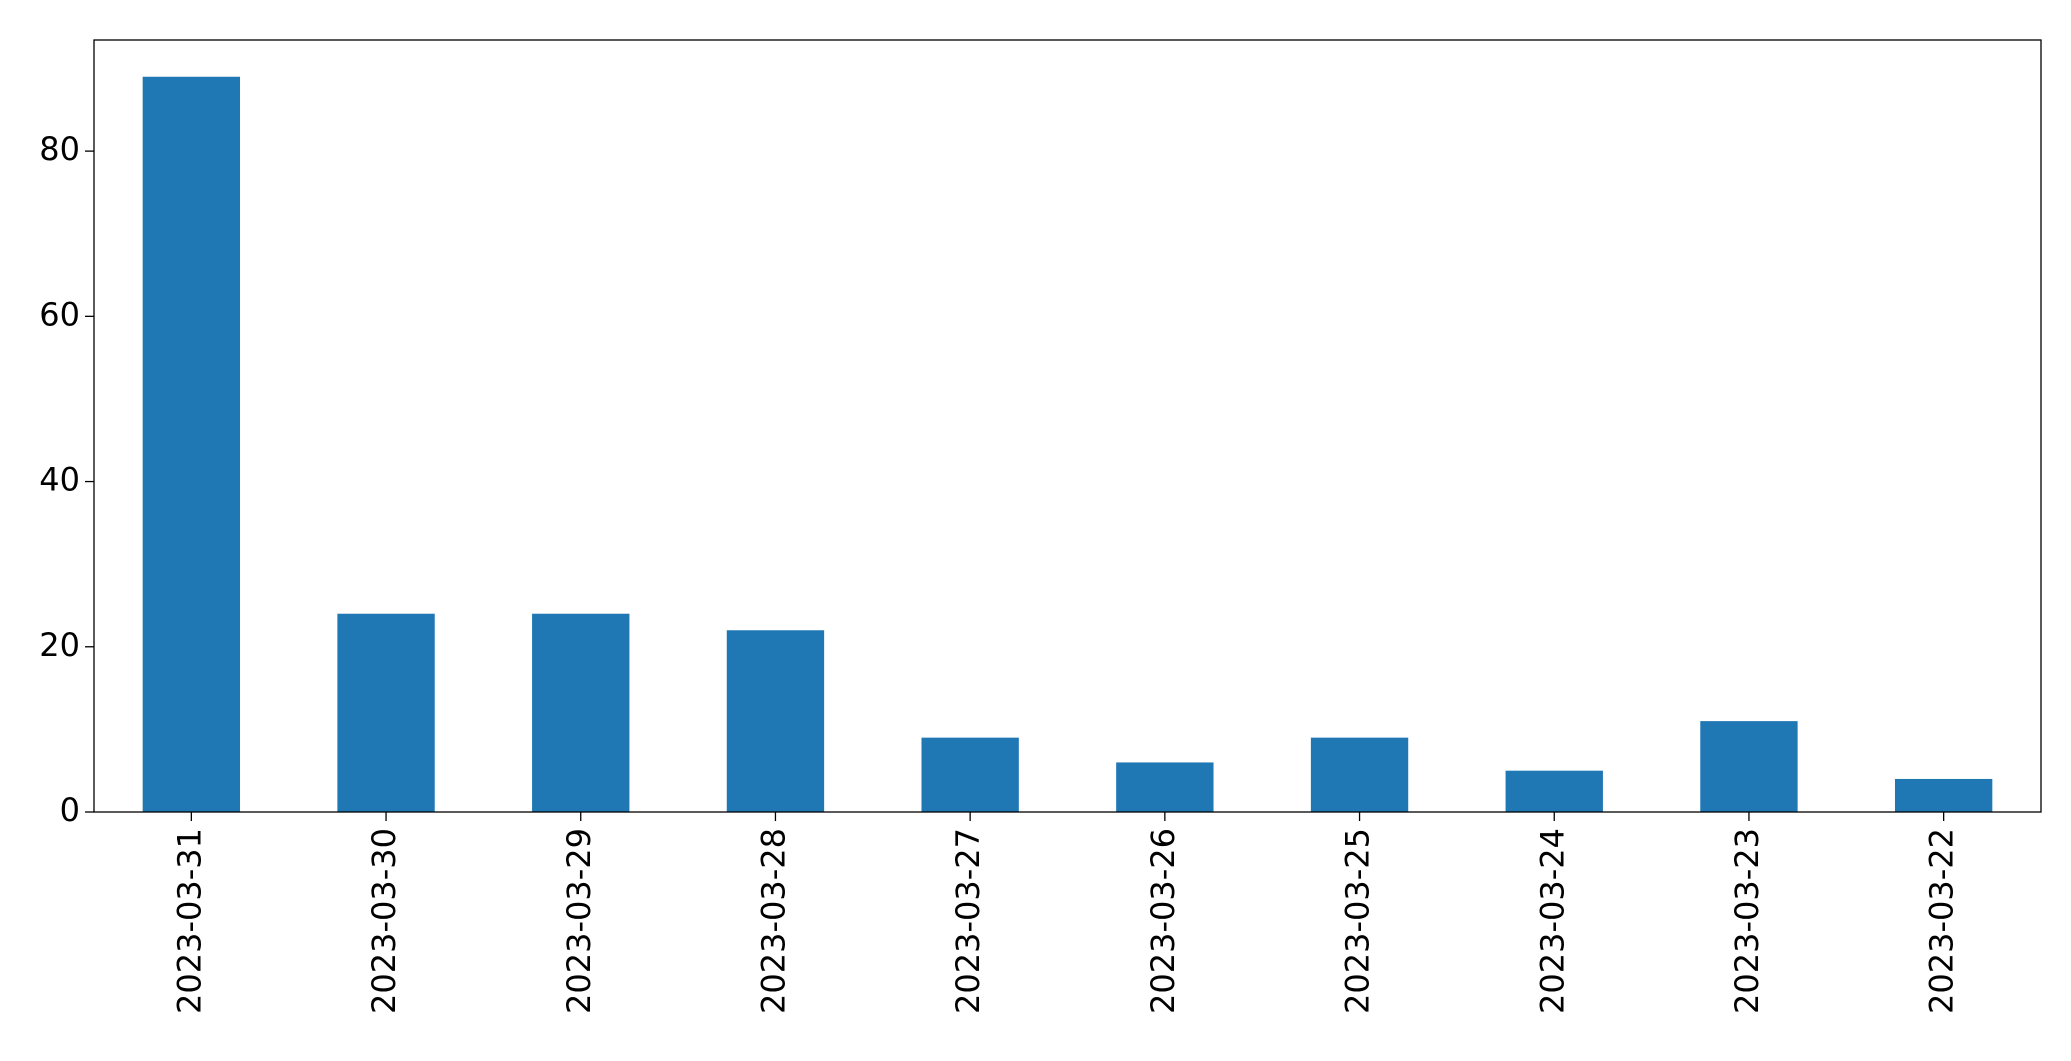  I want to click on x-tick-label: 2023-03-22, so click(1942, 921).